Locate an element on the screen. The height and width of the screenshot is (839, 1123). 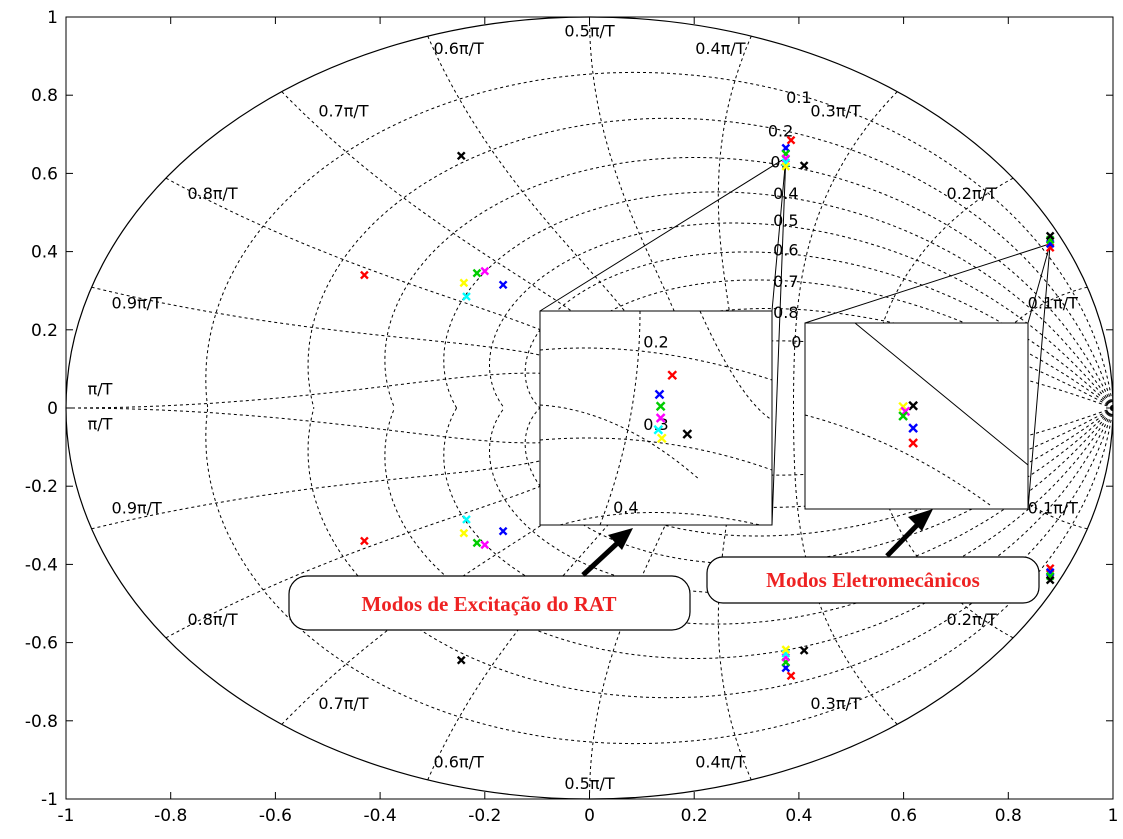
grid-label: 0.7 is located at coordinates (785, 281).